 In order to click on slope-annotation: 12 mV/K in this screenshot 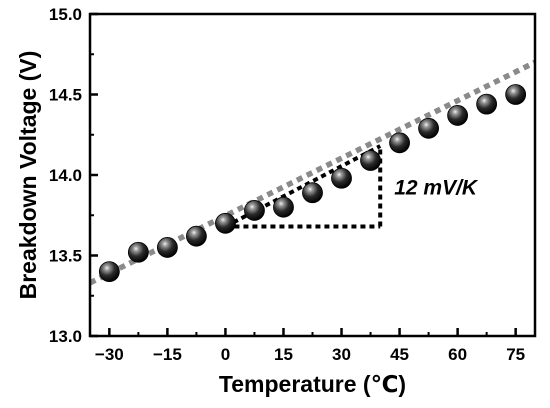, I will do `click(436, 187)`.